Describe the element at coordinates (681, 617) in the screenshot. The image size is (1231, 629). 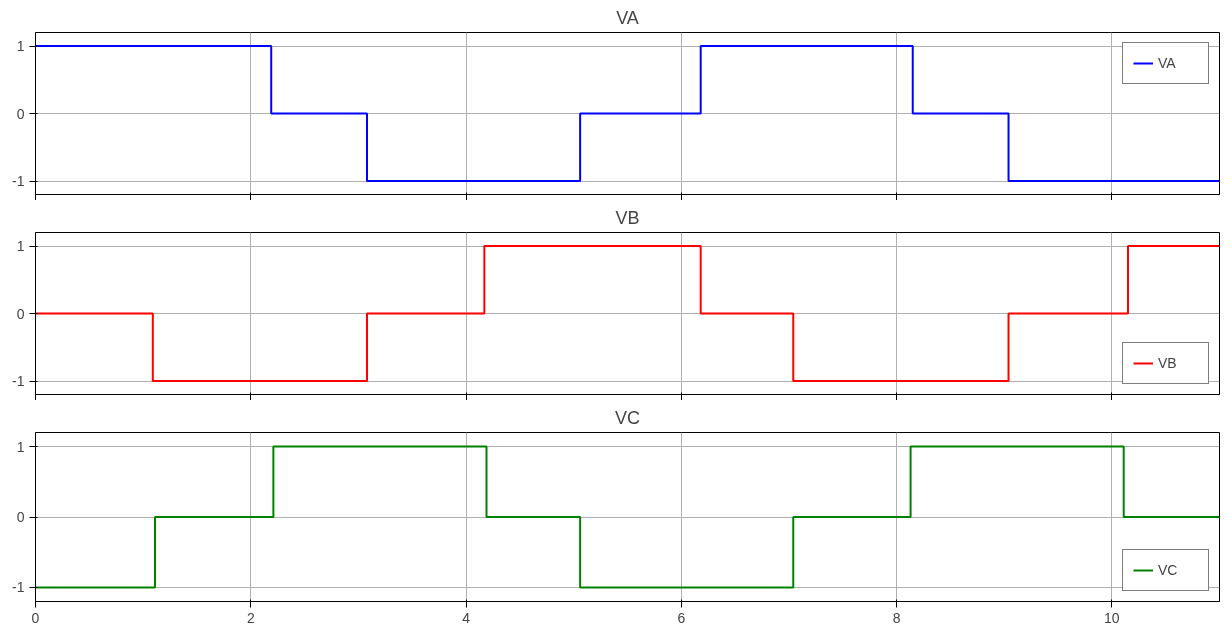
I see `x-tick-label: 6` at that location.